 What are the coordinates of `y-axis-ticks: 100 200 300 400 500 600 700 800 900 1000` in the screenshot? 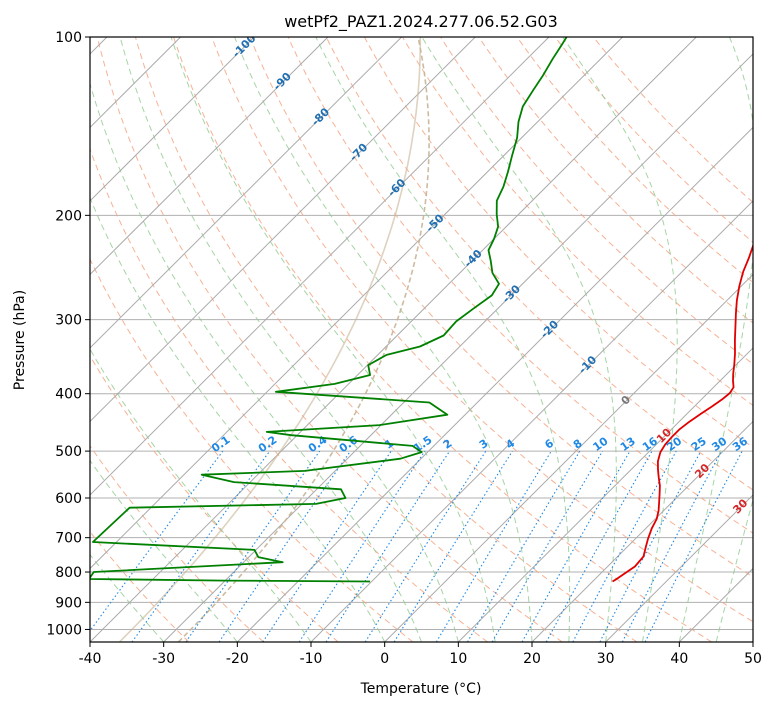 It's located at (68, 334).